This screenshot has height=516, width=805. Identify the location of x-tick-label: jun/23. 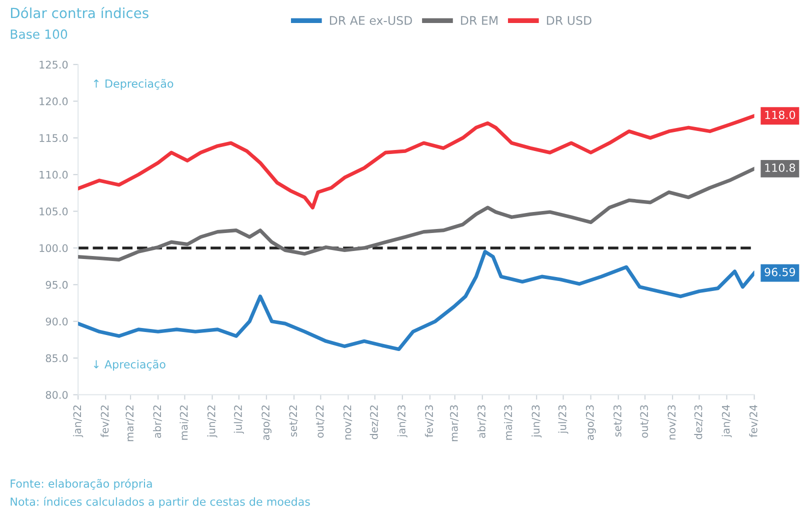
(537, 421).